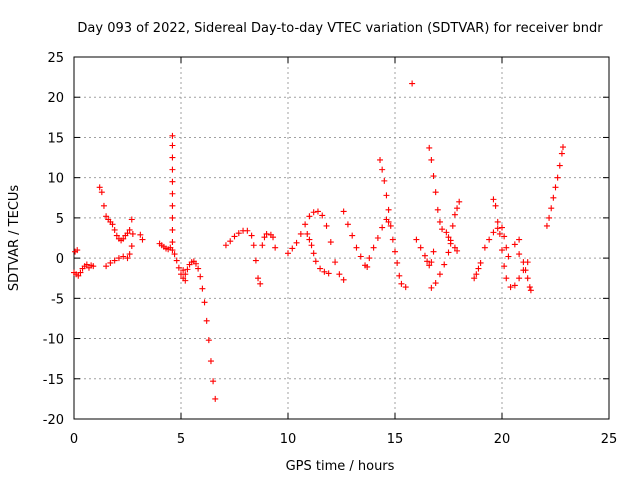 The image size is (640, 480). What do you see at coordinates (340, 466) in the screenshot?
I see `x-axis-label: GPS time / hours` at bounding box center [340, 466].